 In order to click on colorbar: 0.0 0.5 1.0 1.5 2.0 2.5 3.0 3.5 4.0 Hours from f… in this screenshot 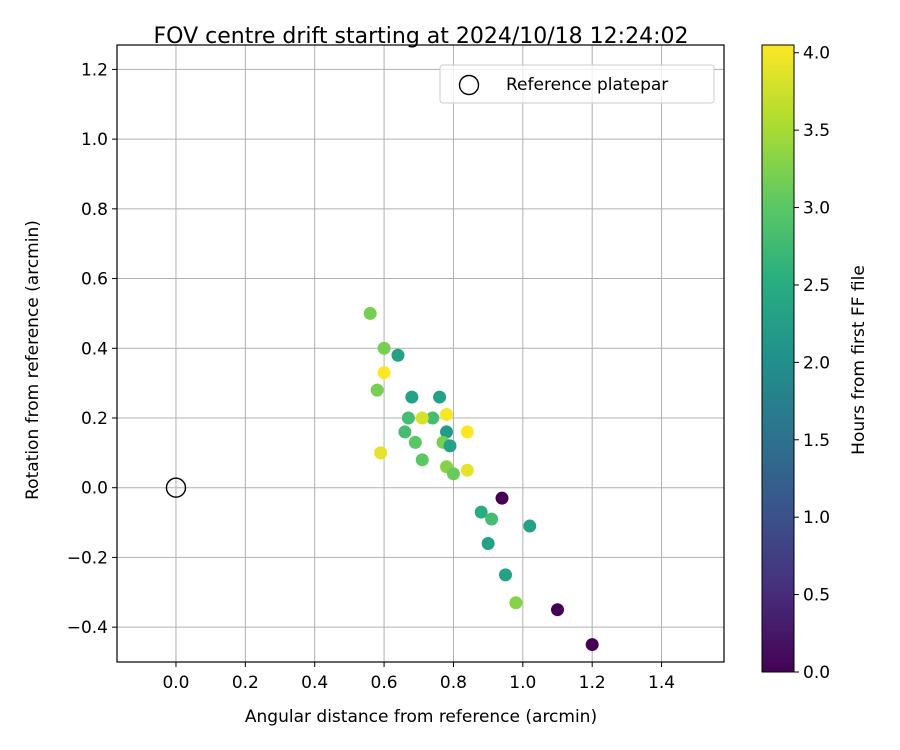, I will do `click(815, 363)`.